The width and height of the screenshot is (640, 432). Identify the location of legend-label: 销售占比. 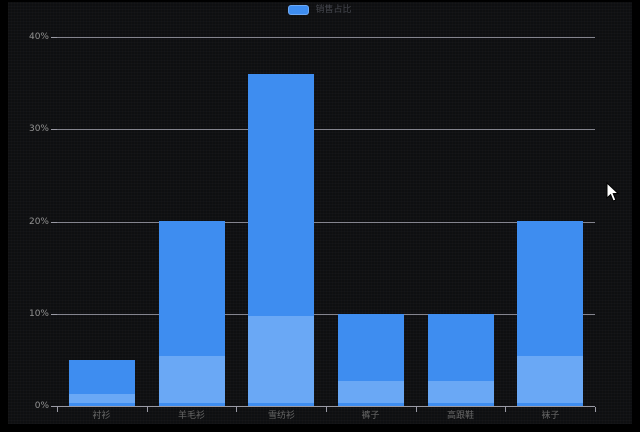
(333, 10).